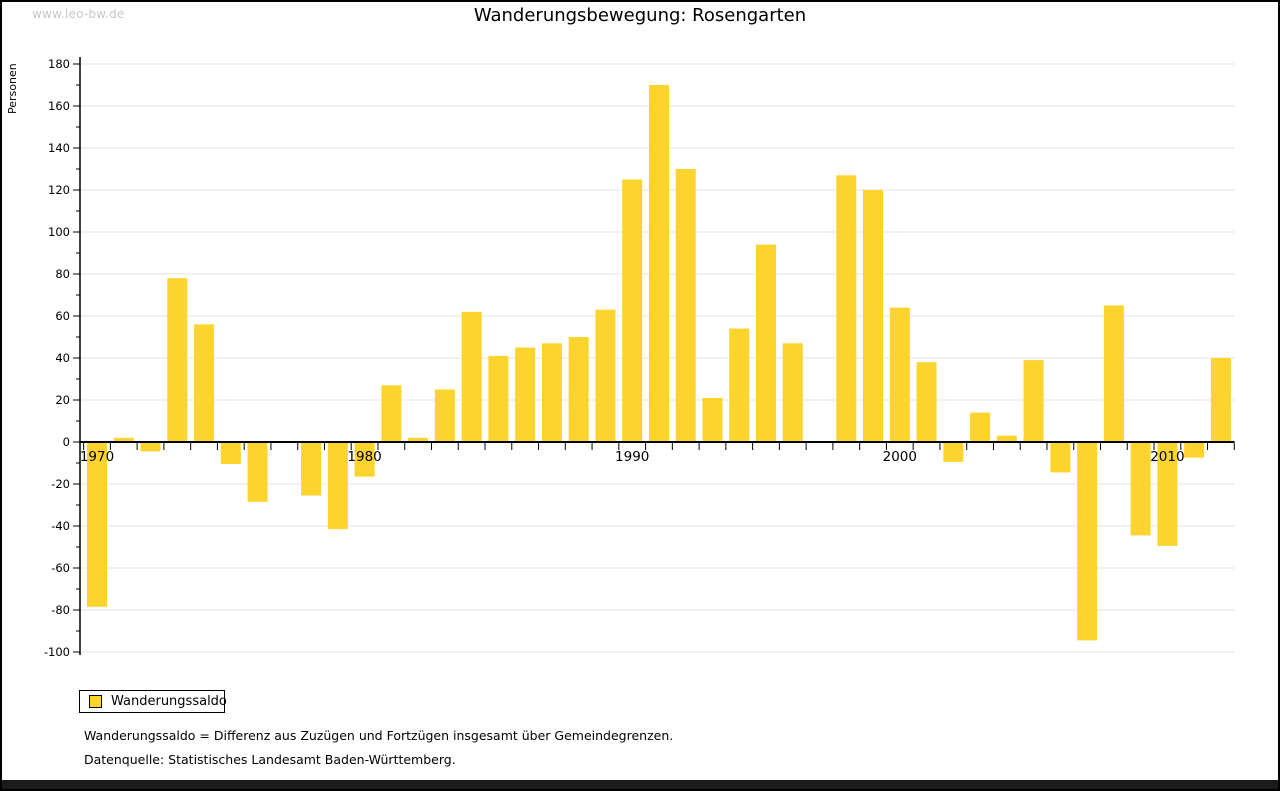  Describe the element at coordinates (632, 310) in the screenshot. I see `bar-1990` at that location.